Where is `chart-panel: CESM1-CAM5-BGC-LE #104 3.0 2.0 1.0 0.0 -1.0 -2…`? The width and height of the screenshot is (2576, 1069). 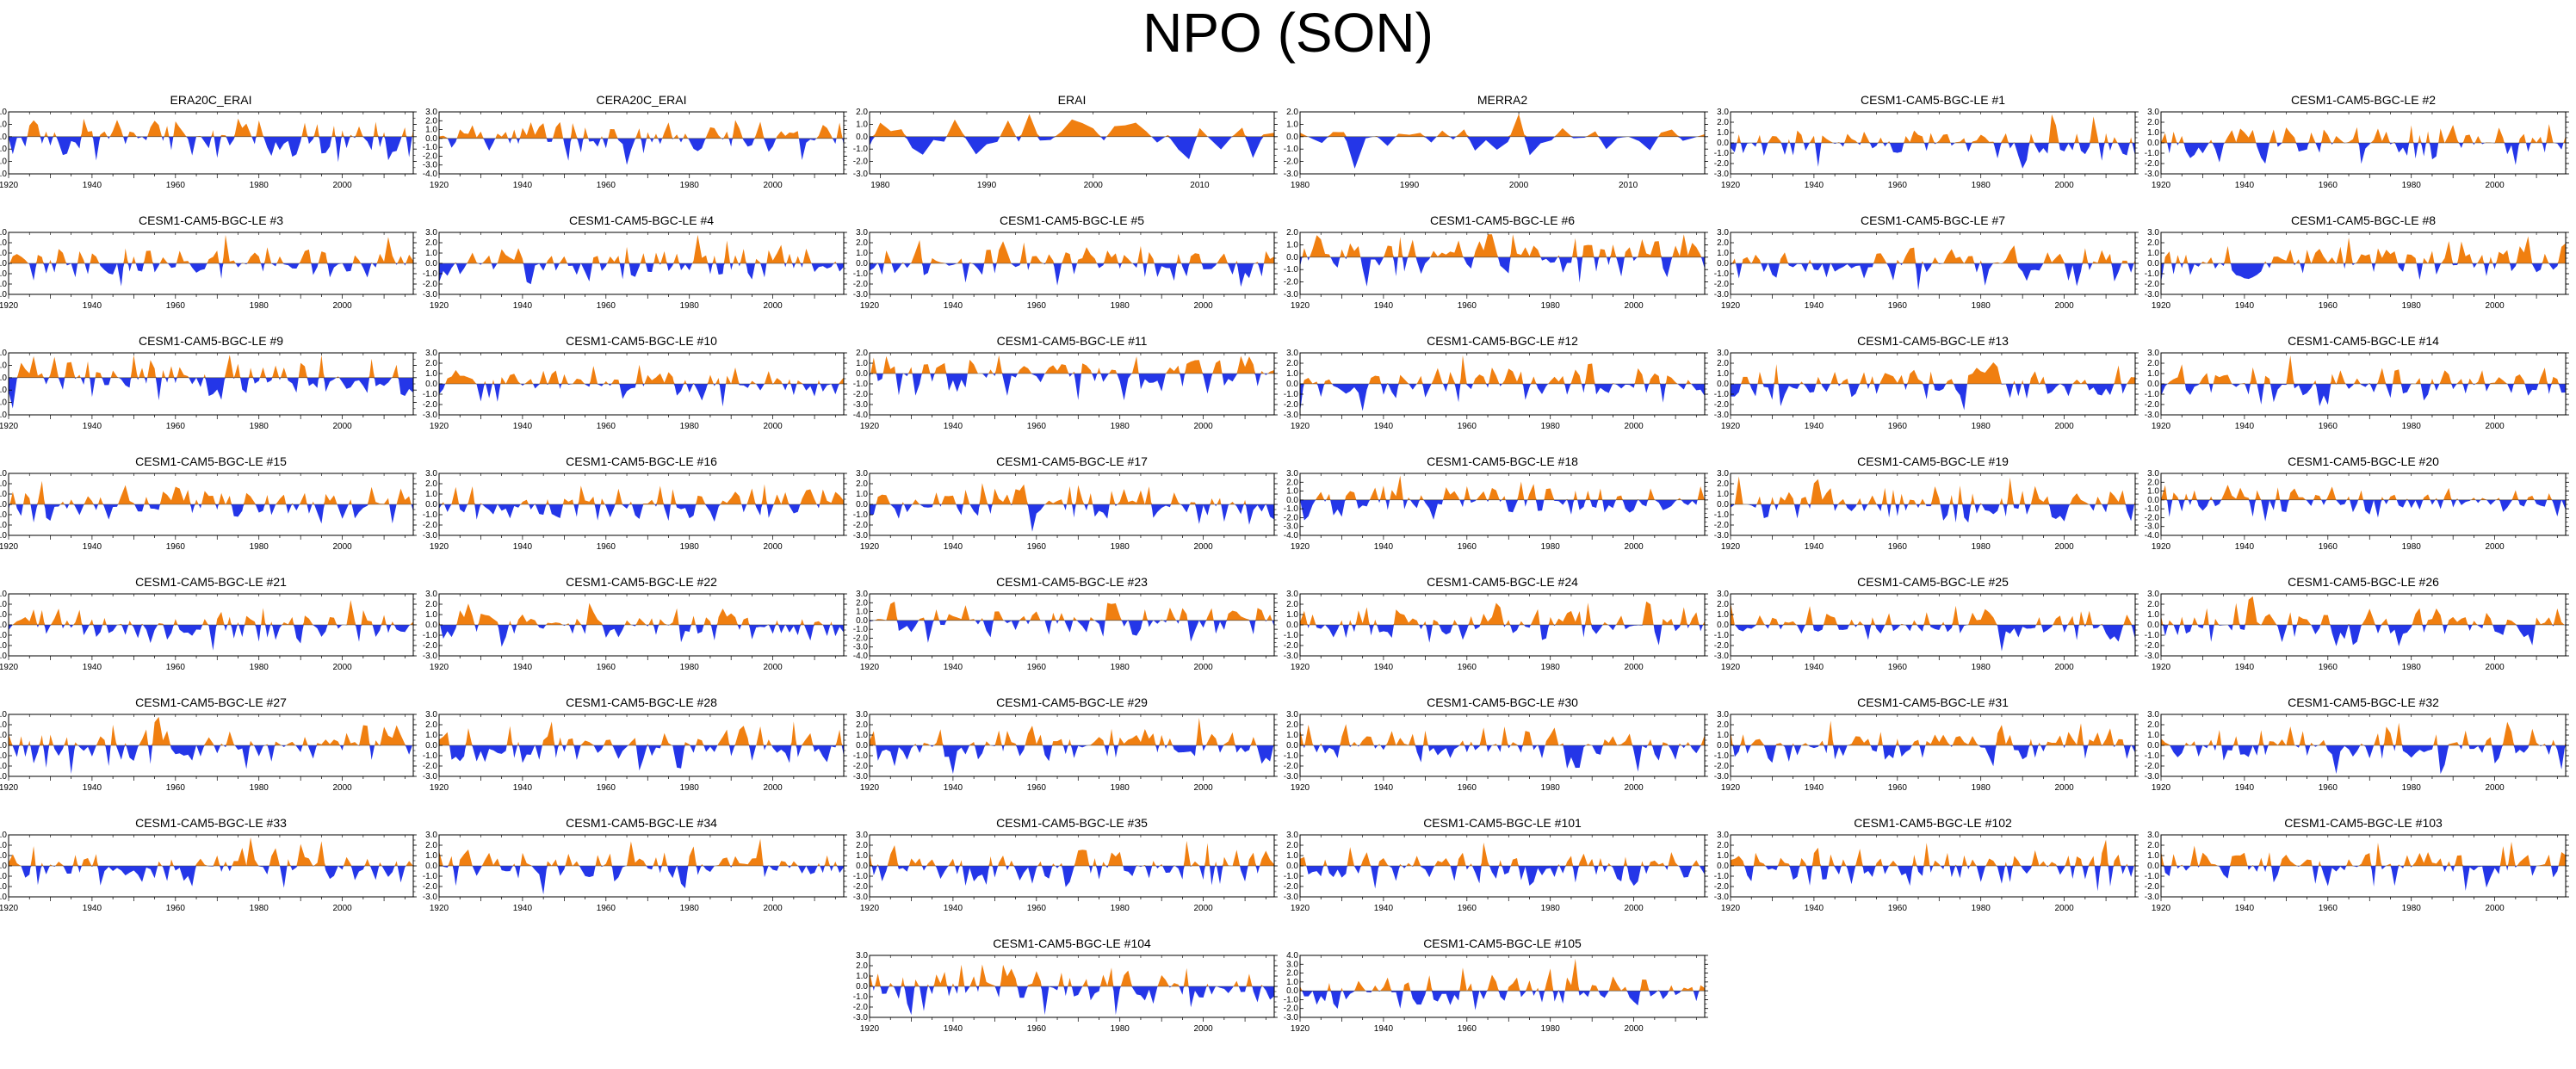 chart-panel: CESM1-CAM5-BGC-LE #104 3.0 2.0 1.0 0.0 -1.0 -2… is located at coordinates (1076, 986).